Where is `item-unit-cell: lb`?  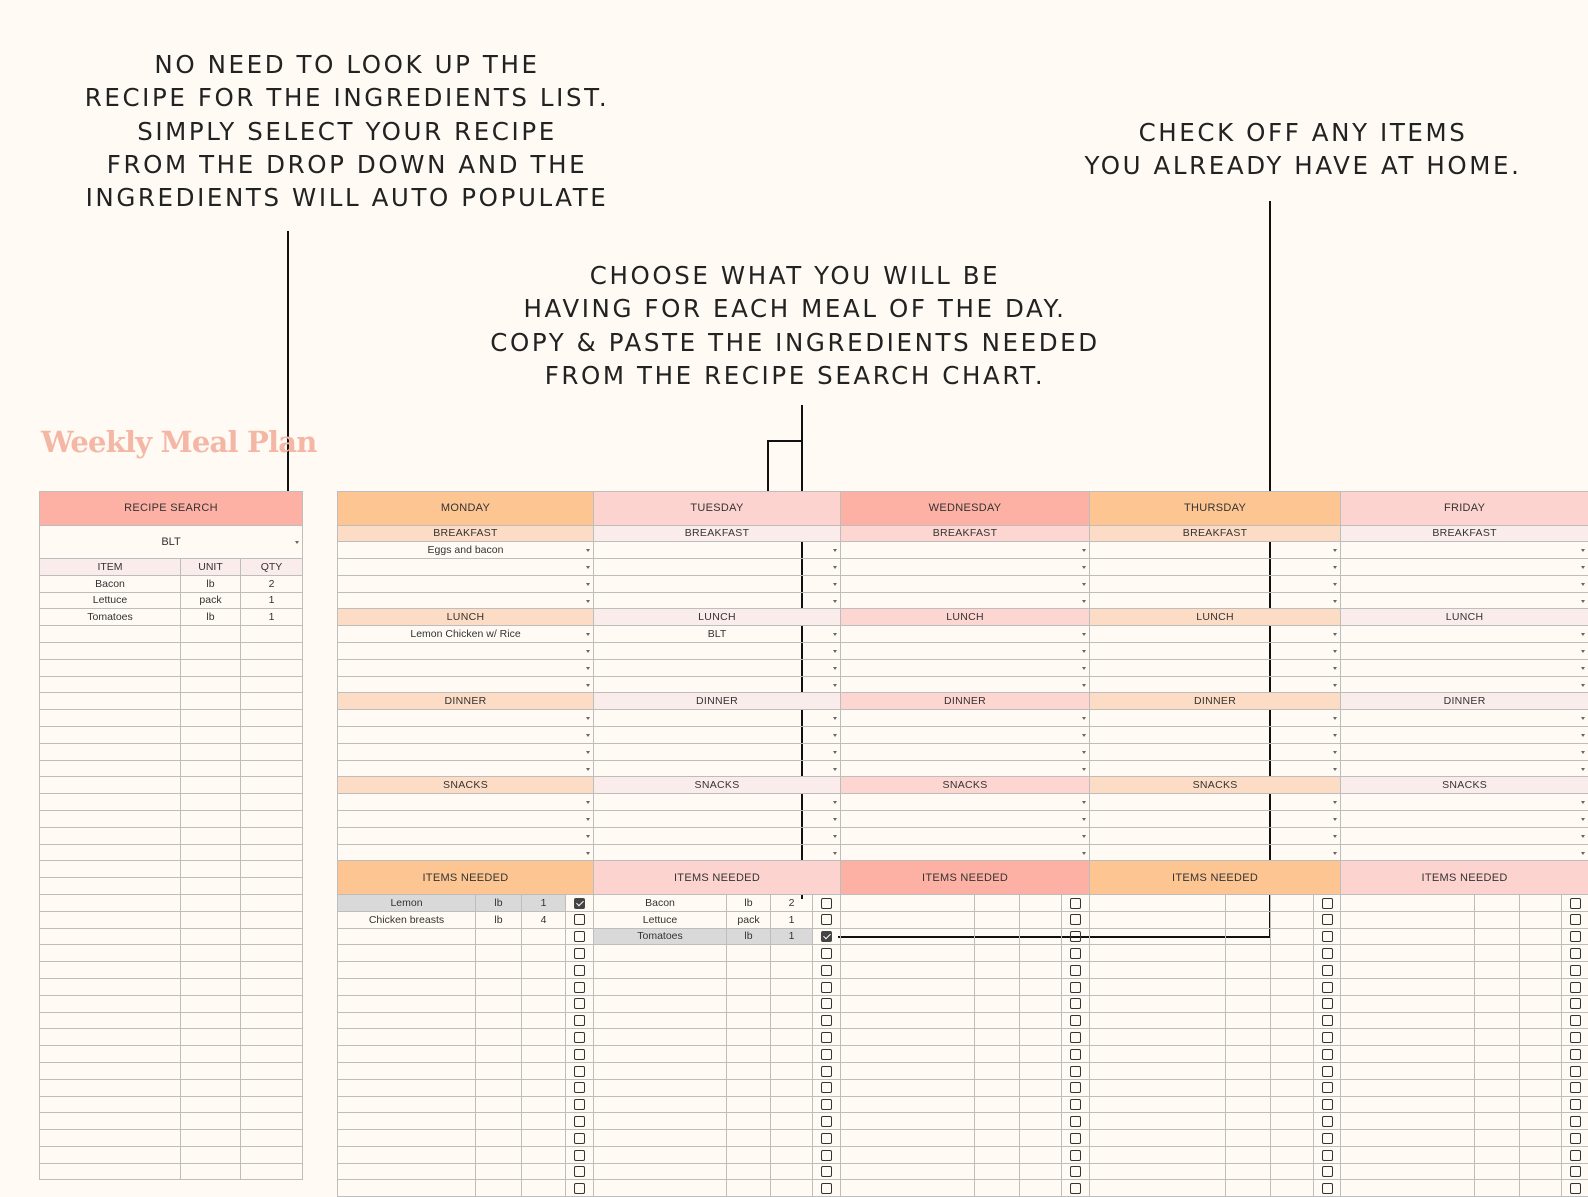 item-unit-cell: lb is located at coordinates (749, 902).